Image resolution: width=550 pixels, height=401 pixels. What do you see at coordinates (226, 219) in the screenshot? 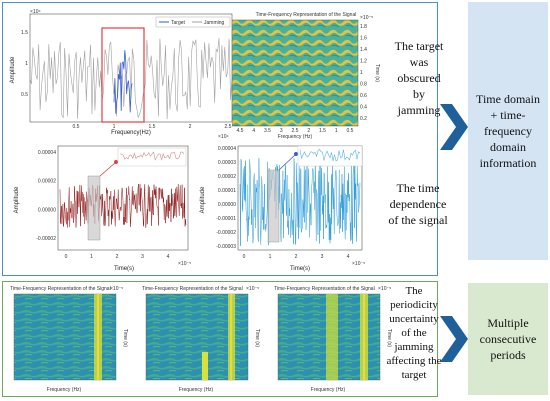
I see `tick-label: -0.00001` at bounding box center [226, 219].